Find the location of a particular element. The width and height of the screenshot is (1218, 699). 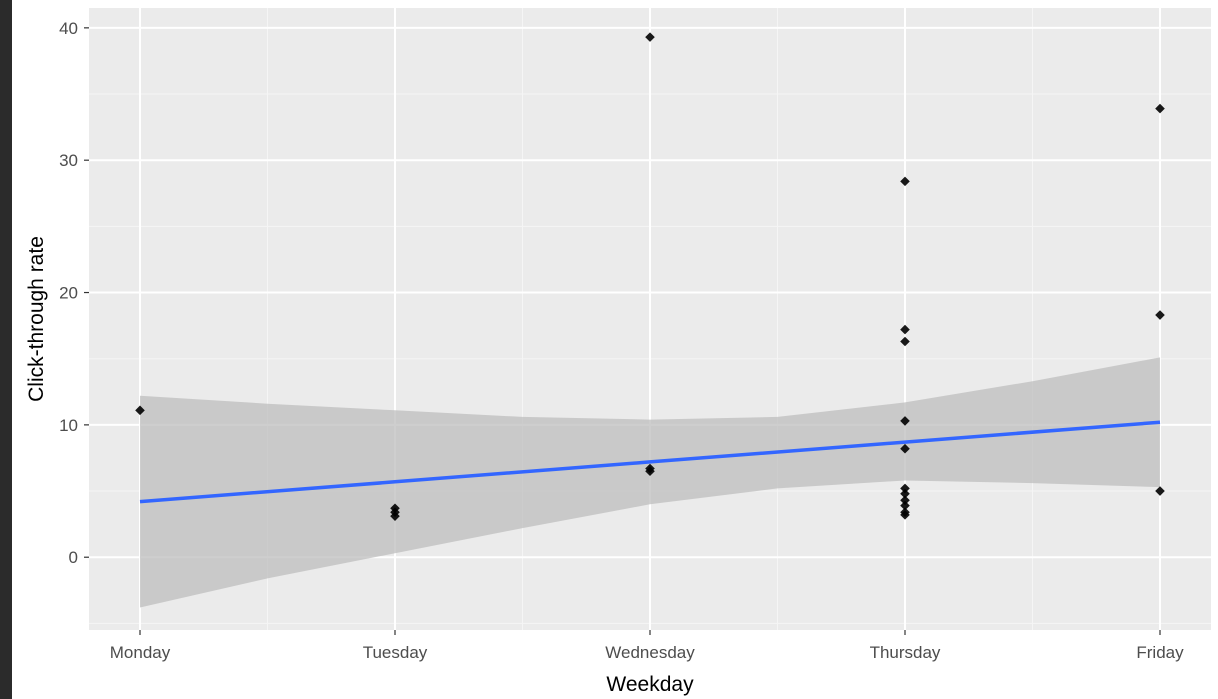

y-tick-label: 30 is located at coordinates (68, 160).